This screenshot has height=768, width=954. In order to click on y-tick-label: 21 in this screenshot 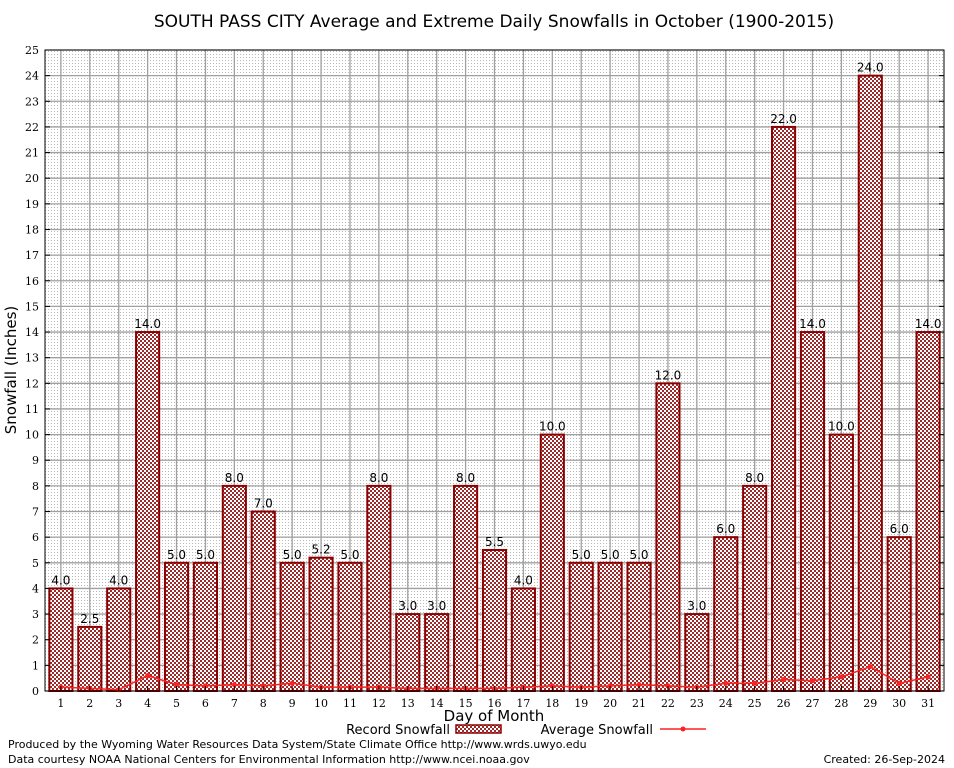, I will do `click(32, 153)`.